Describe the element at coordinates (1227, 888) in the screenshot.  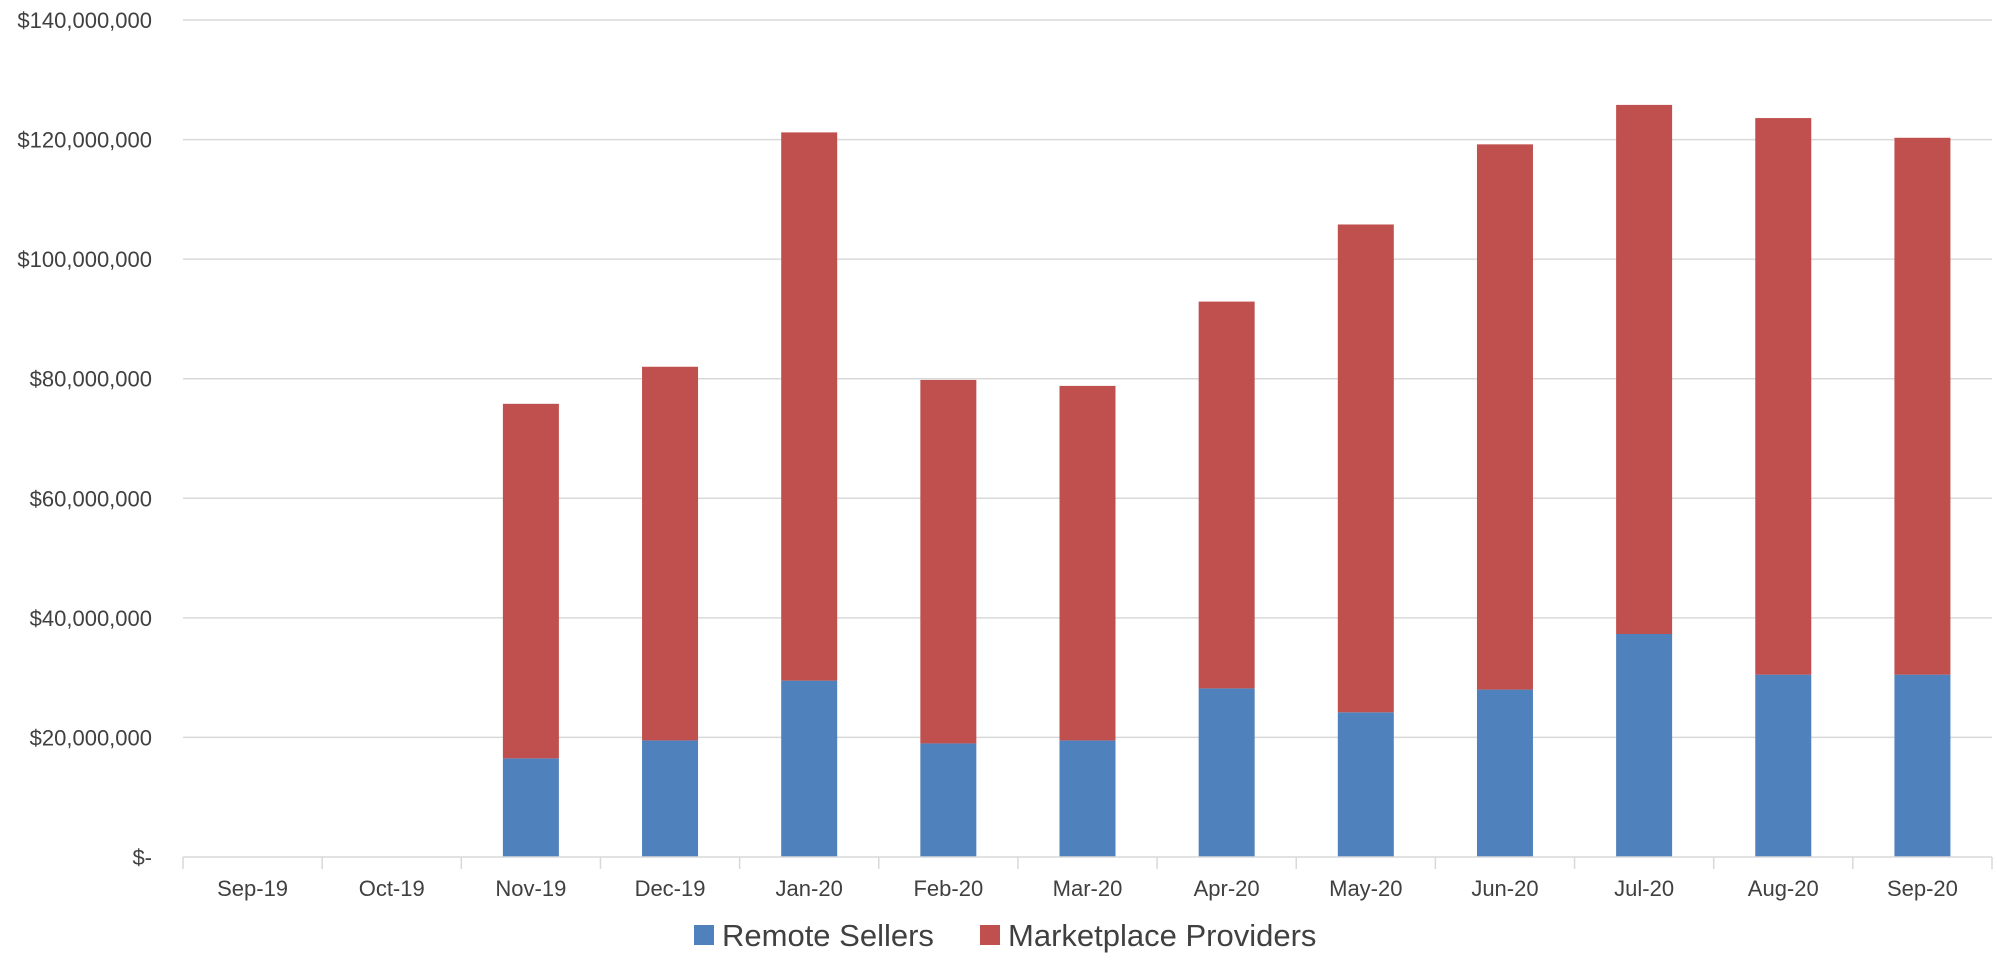
I see `x-tick-label: Apr-20` at that location.